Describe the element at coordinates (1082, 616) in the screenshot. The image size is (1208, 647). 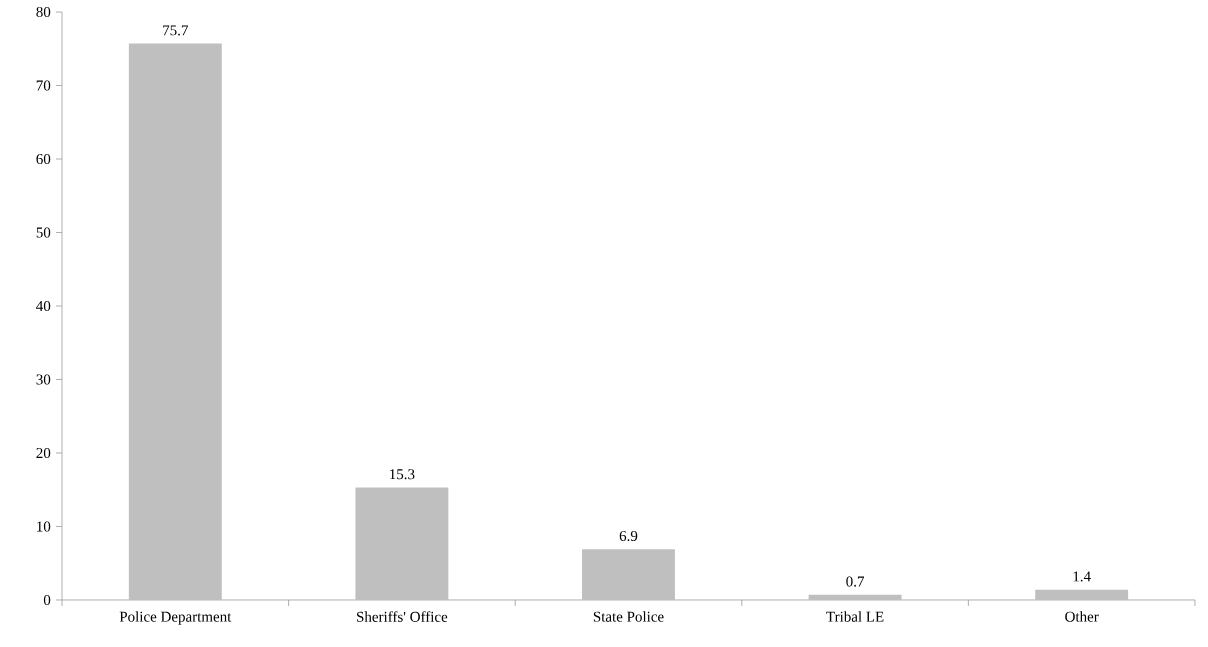
I see `x-tick-label: Other` at that location.